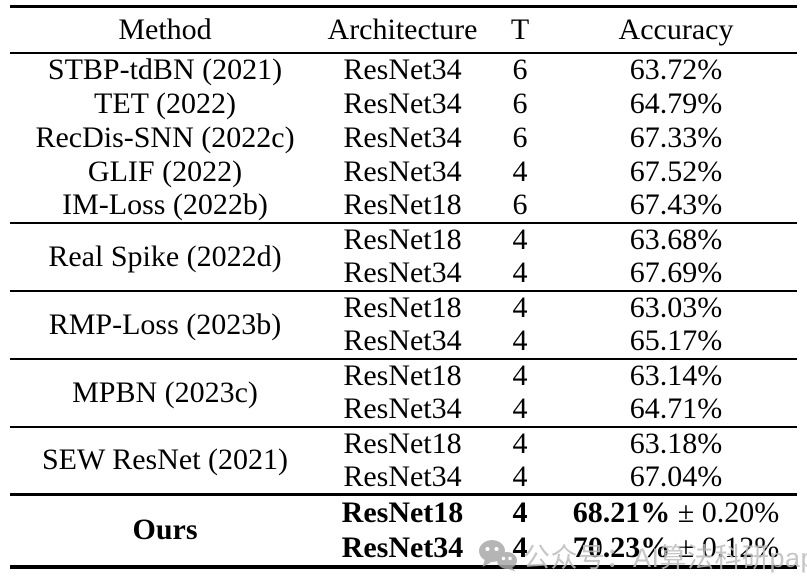 The width and height of the screenshot is (807, 588). I want to click on table-row: SEW ResNet (2021) ResNet18 4 63.18%, so click(403, 450).